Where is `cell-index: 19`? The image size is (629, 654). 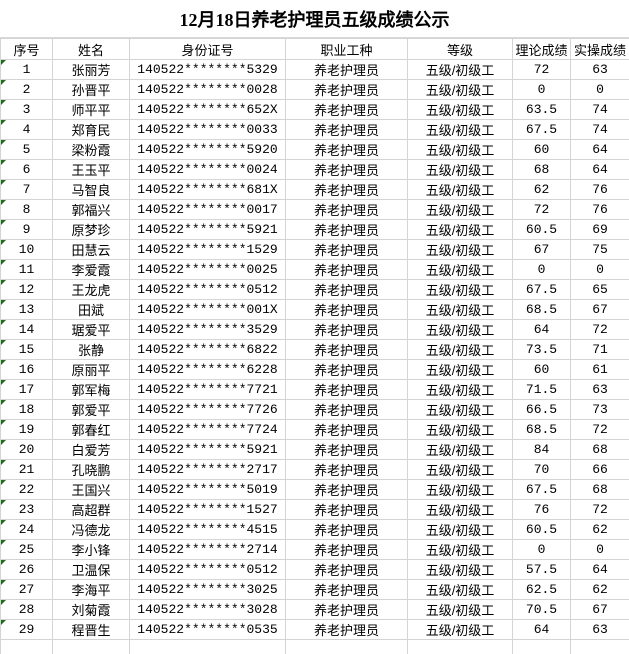 cell-index: 19 is located at coordinates (27, 430).